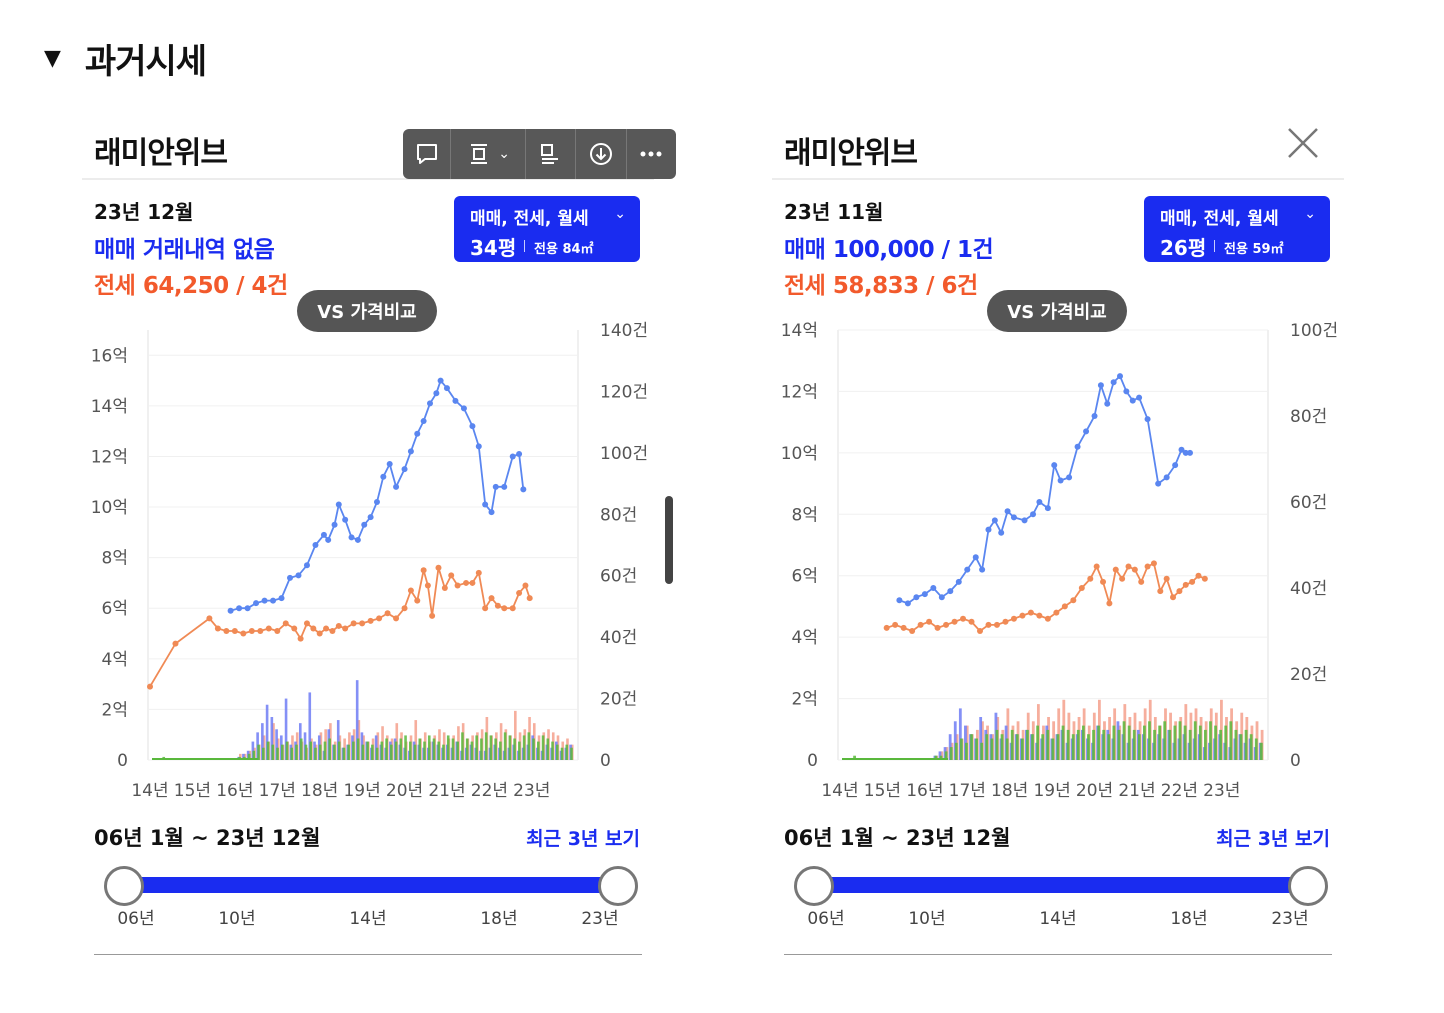 This screenshot has height=1013, width=1444. I want to click on slider-tick: 18년, so click(1189, 919).